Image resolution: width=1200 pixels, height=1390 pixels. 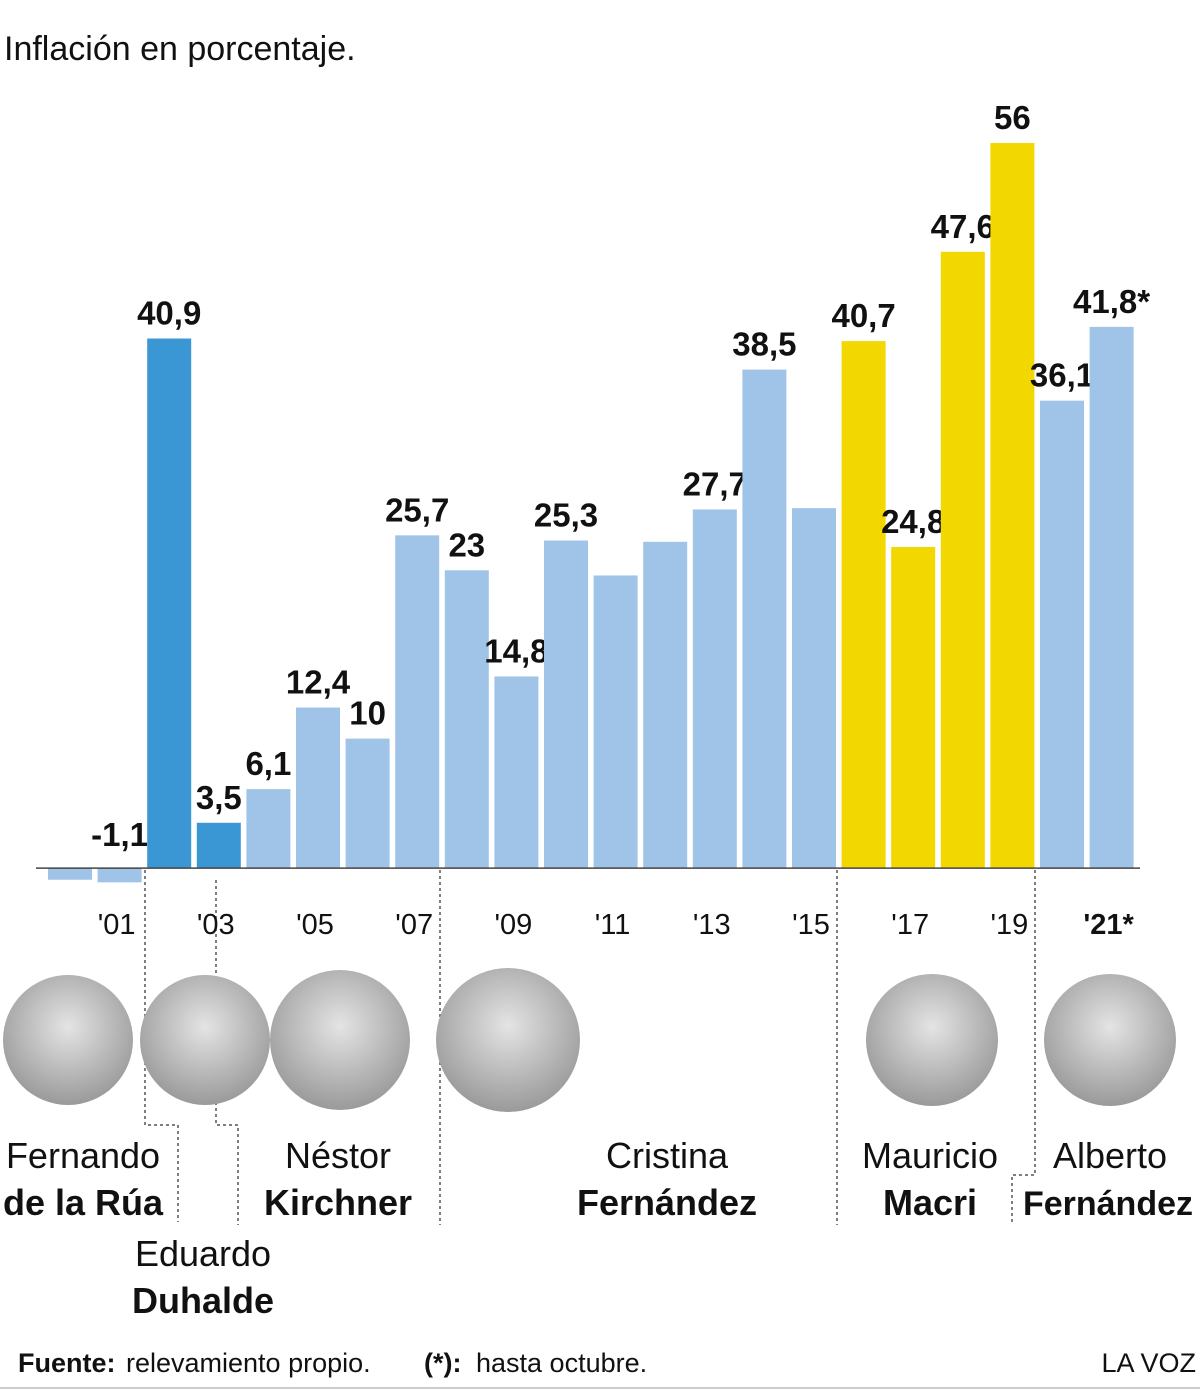 I want to click on value-label: 23, so click(x=466, y=544).